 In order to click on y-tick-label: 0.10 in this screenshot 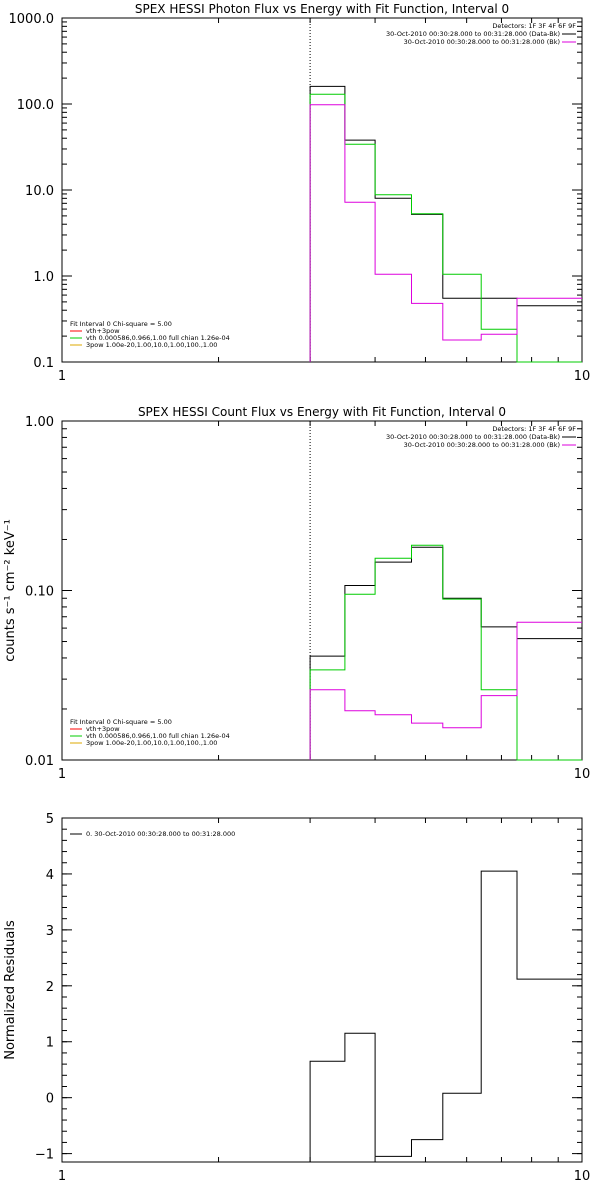, I will do `click(39, 592)`.